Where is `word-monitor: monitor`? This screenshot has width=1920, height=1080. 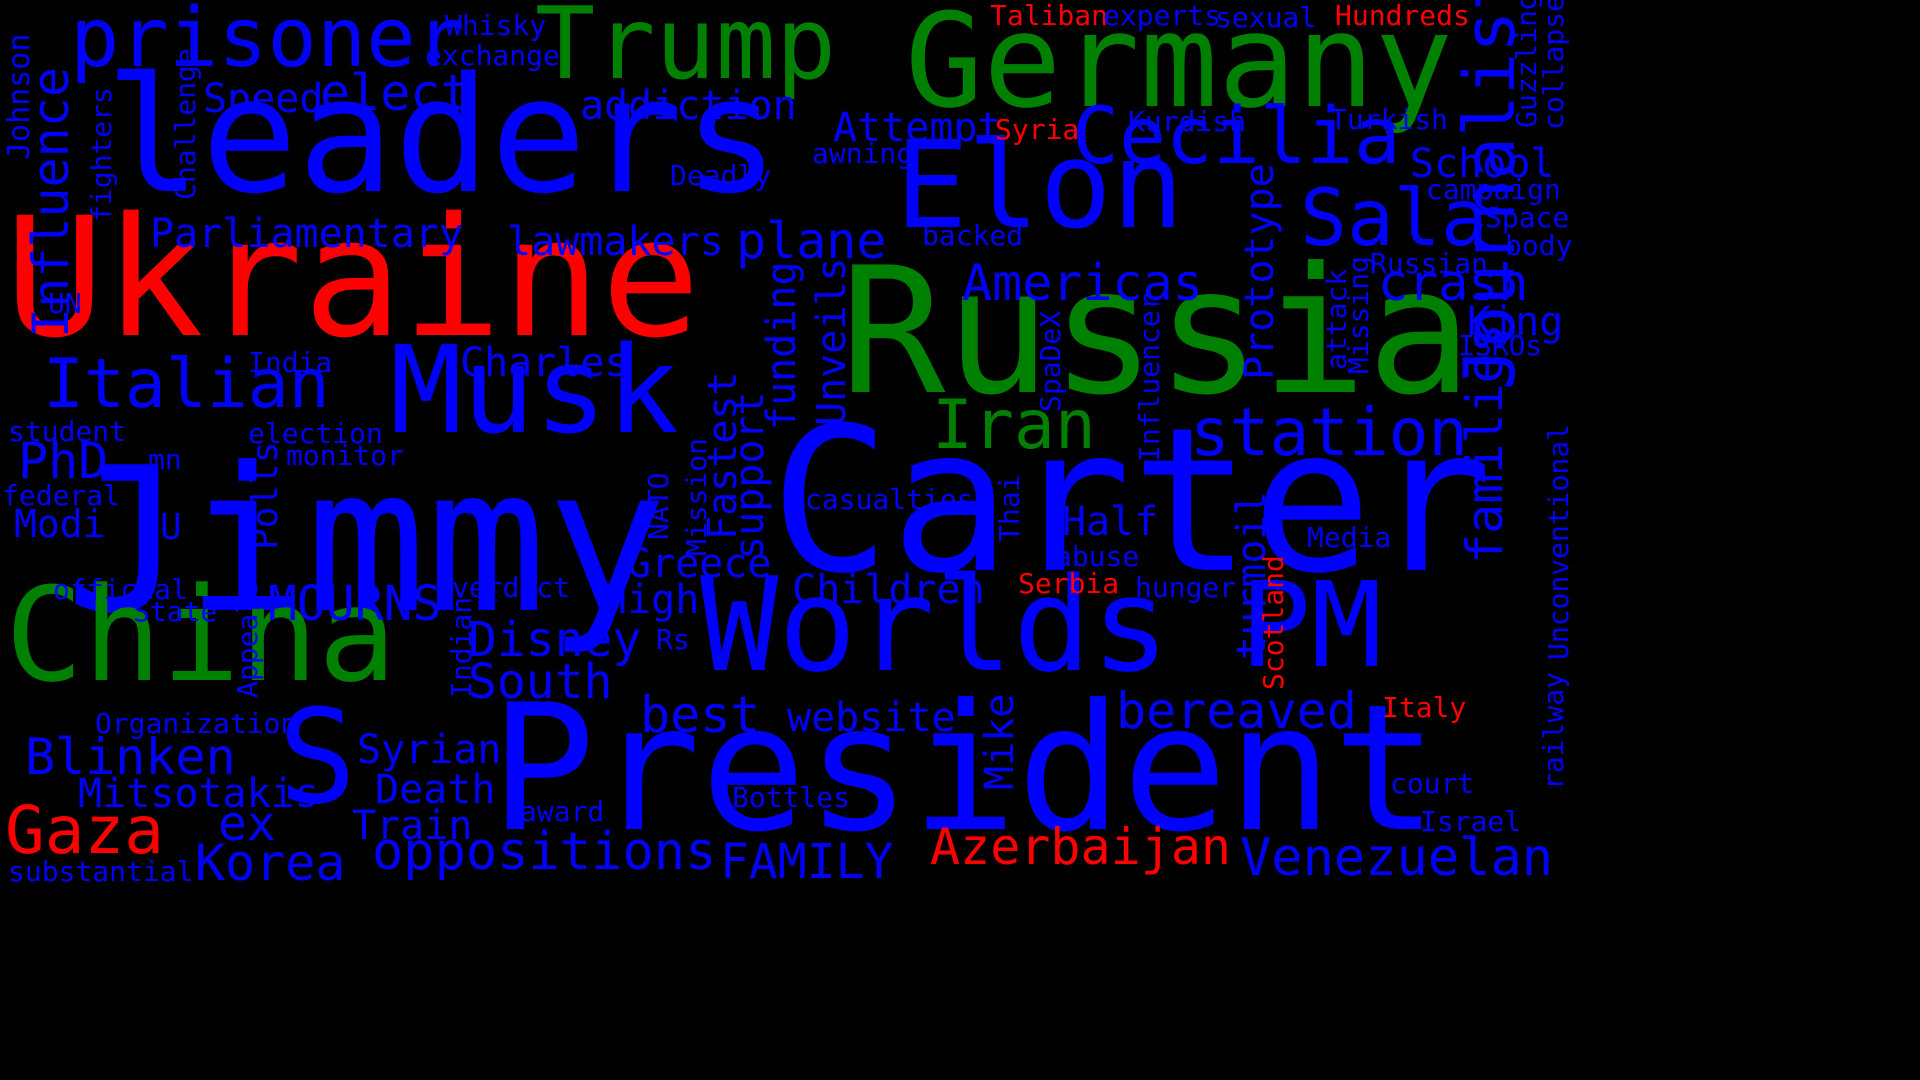
word-monitor: monitor is located at coordinates (345, 455).